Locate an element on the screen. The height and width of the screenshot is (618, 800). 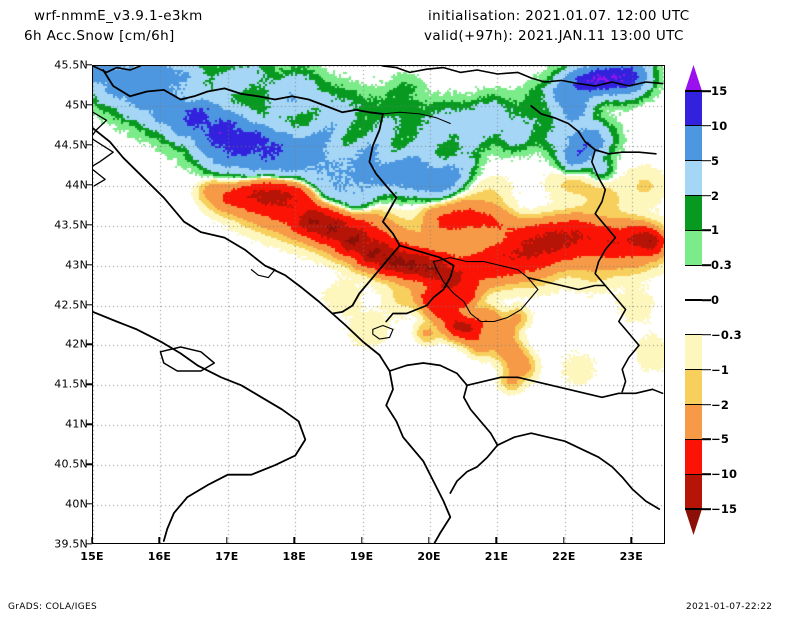
grads-credit-label: GrADS: COLA/IGES is located at coordinates (52, 607).